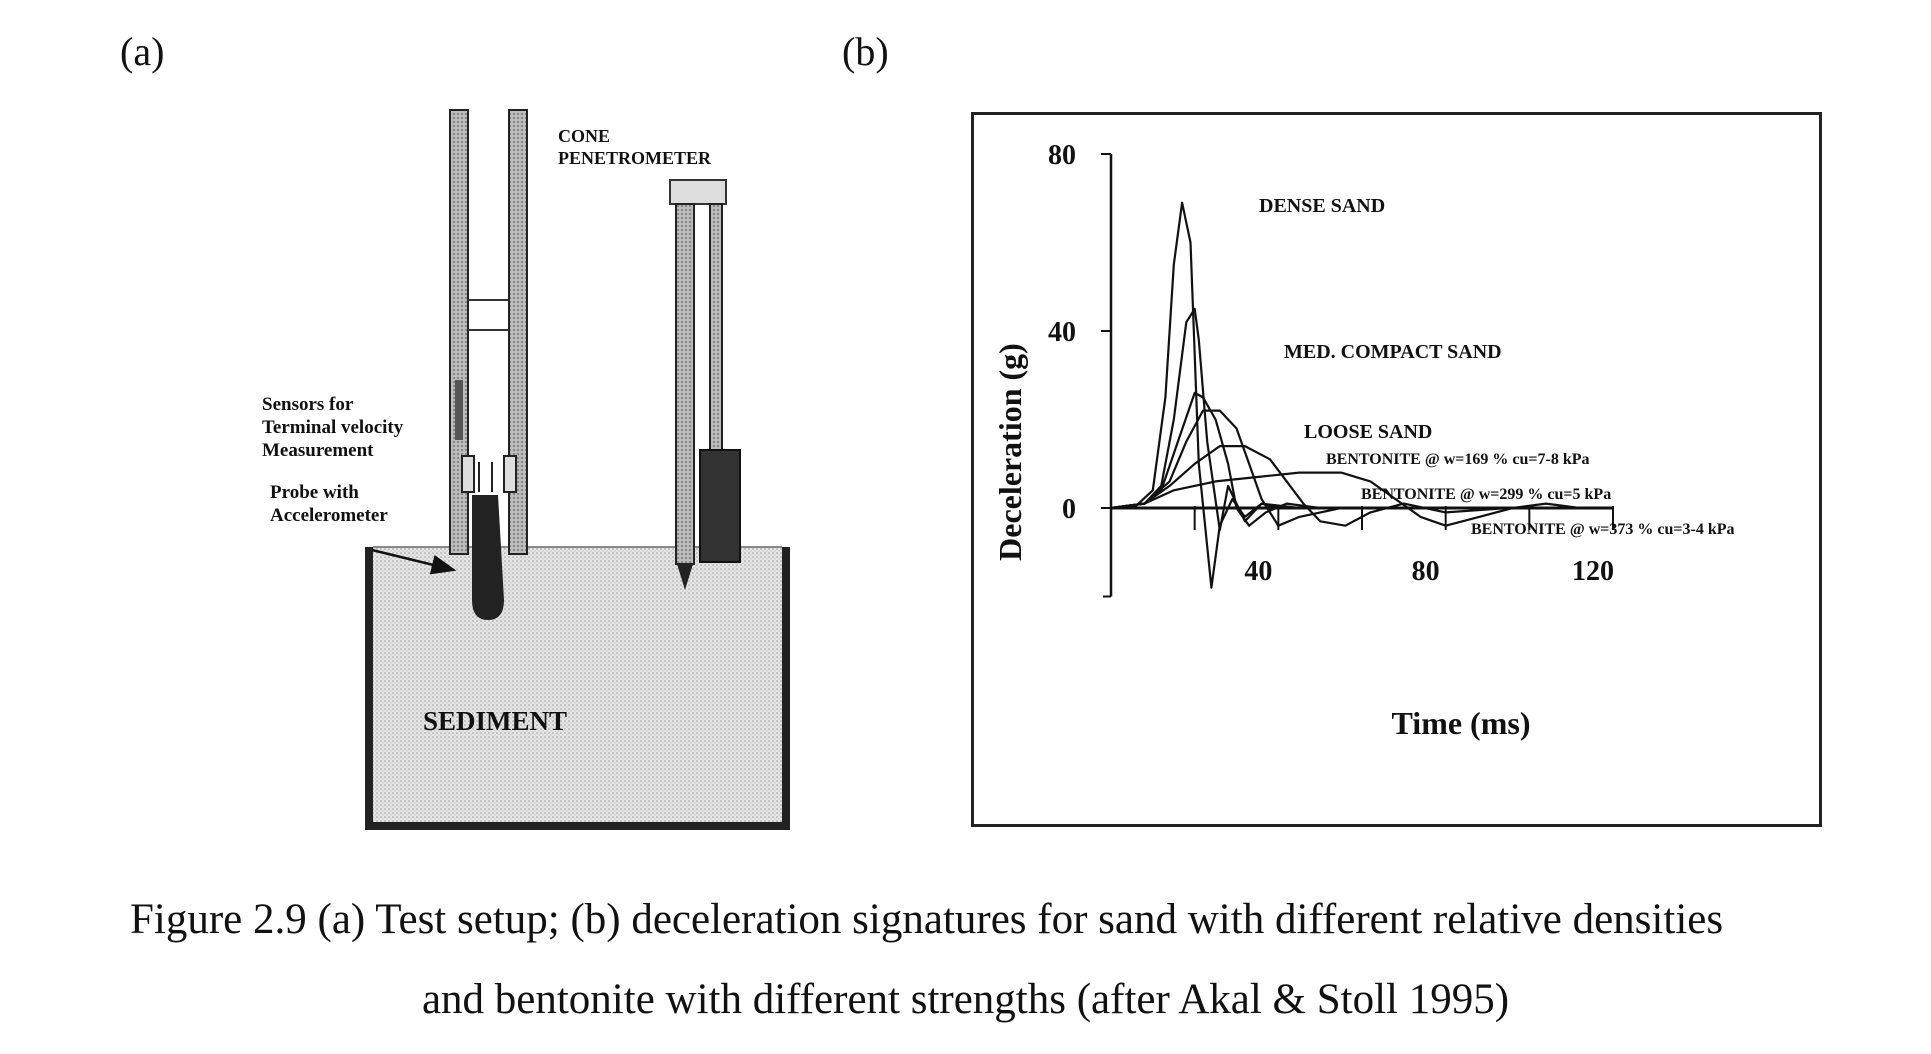 The width and height of the screenshot is (1931, 1054). Describe the element at coordinates (1461, 723) in the screenshot. I see `x-axis-label: Time (ms)` at that location.